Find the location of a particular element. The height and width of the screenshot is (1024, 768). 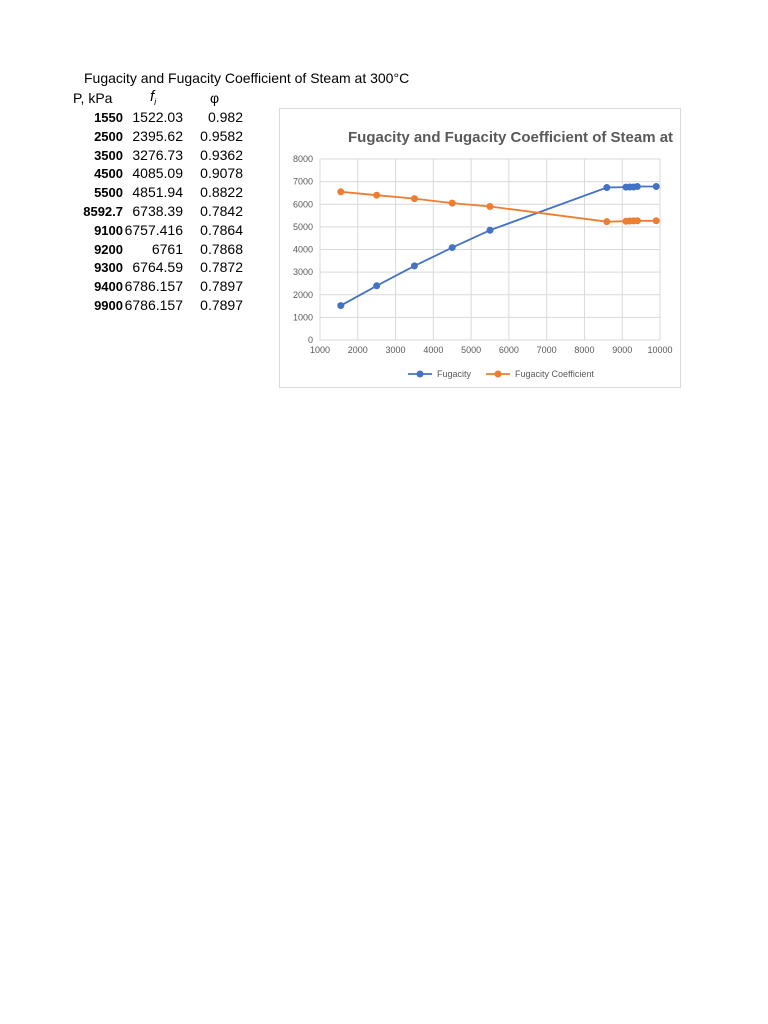

header-pressure: P, kPa is located at coordinates (93, 98).